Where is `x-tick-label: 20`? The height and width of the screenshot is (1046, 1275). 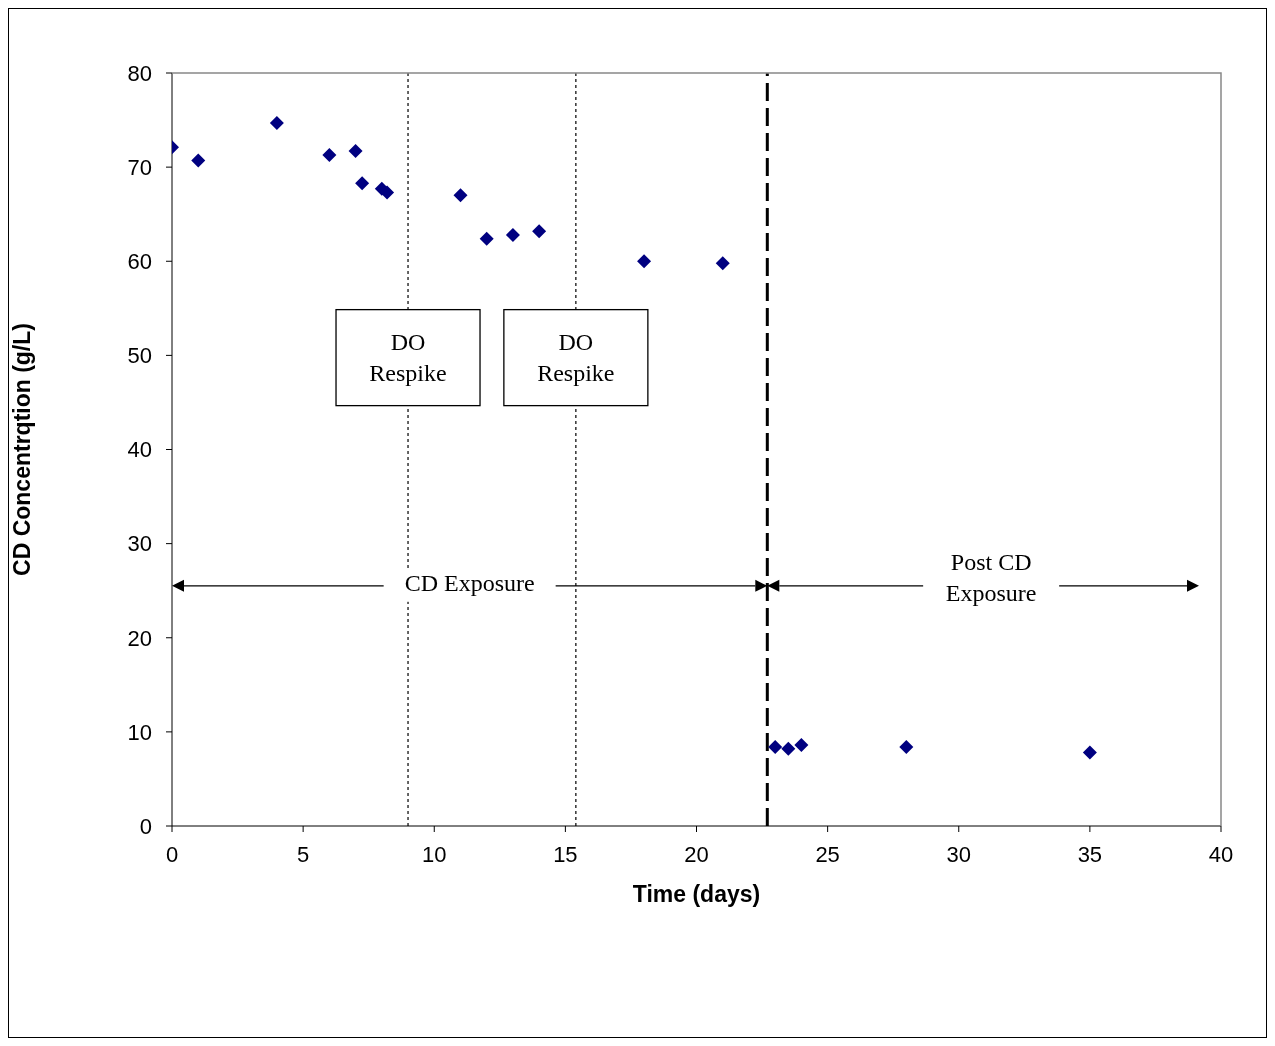
x-tick-label: 20 is located at coordinates (696, 854).